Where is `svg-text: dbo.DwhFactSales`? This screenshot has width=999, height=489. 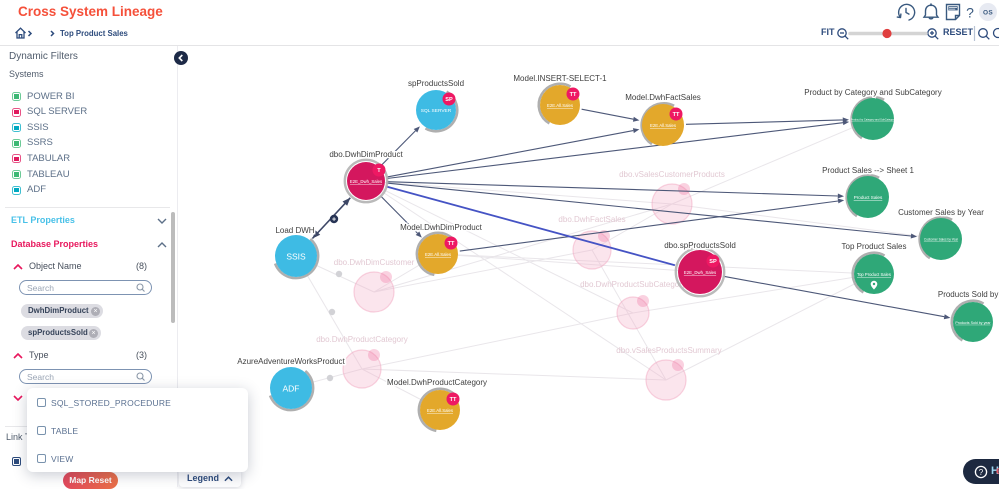
svg-text: dbo.DwhFactSales is located at coordinates (591, 219).